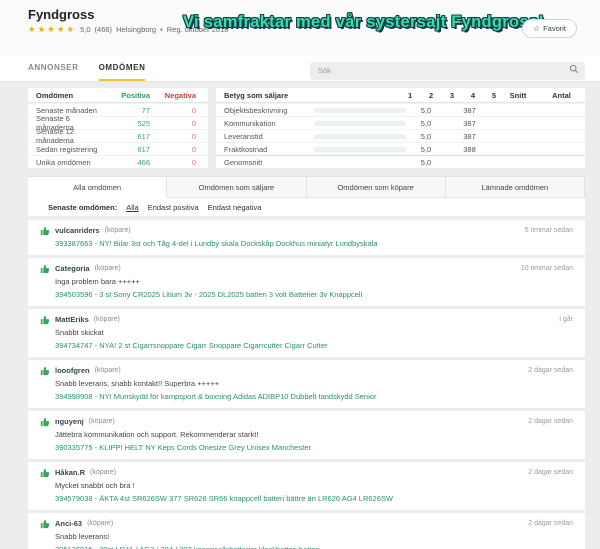  What do you see at coordinates (306, 473) in the screenshot?
I see `review-head: Håkan.R (köpare) 2 dagar sedan` at bounding box center [306, 473].